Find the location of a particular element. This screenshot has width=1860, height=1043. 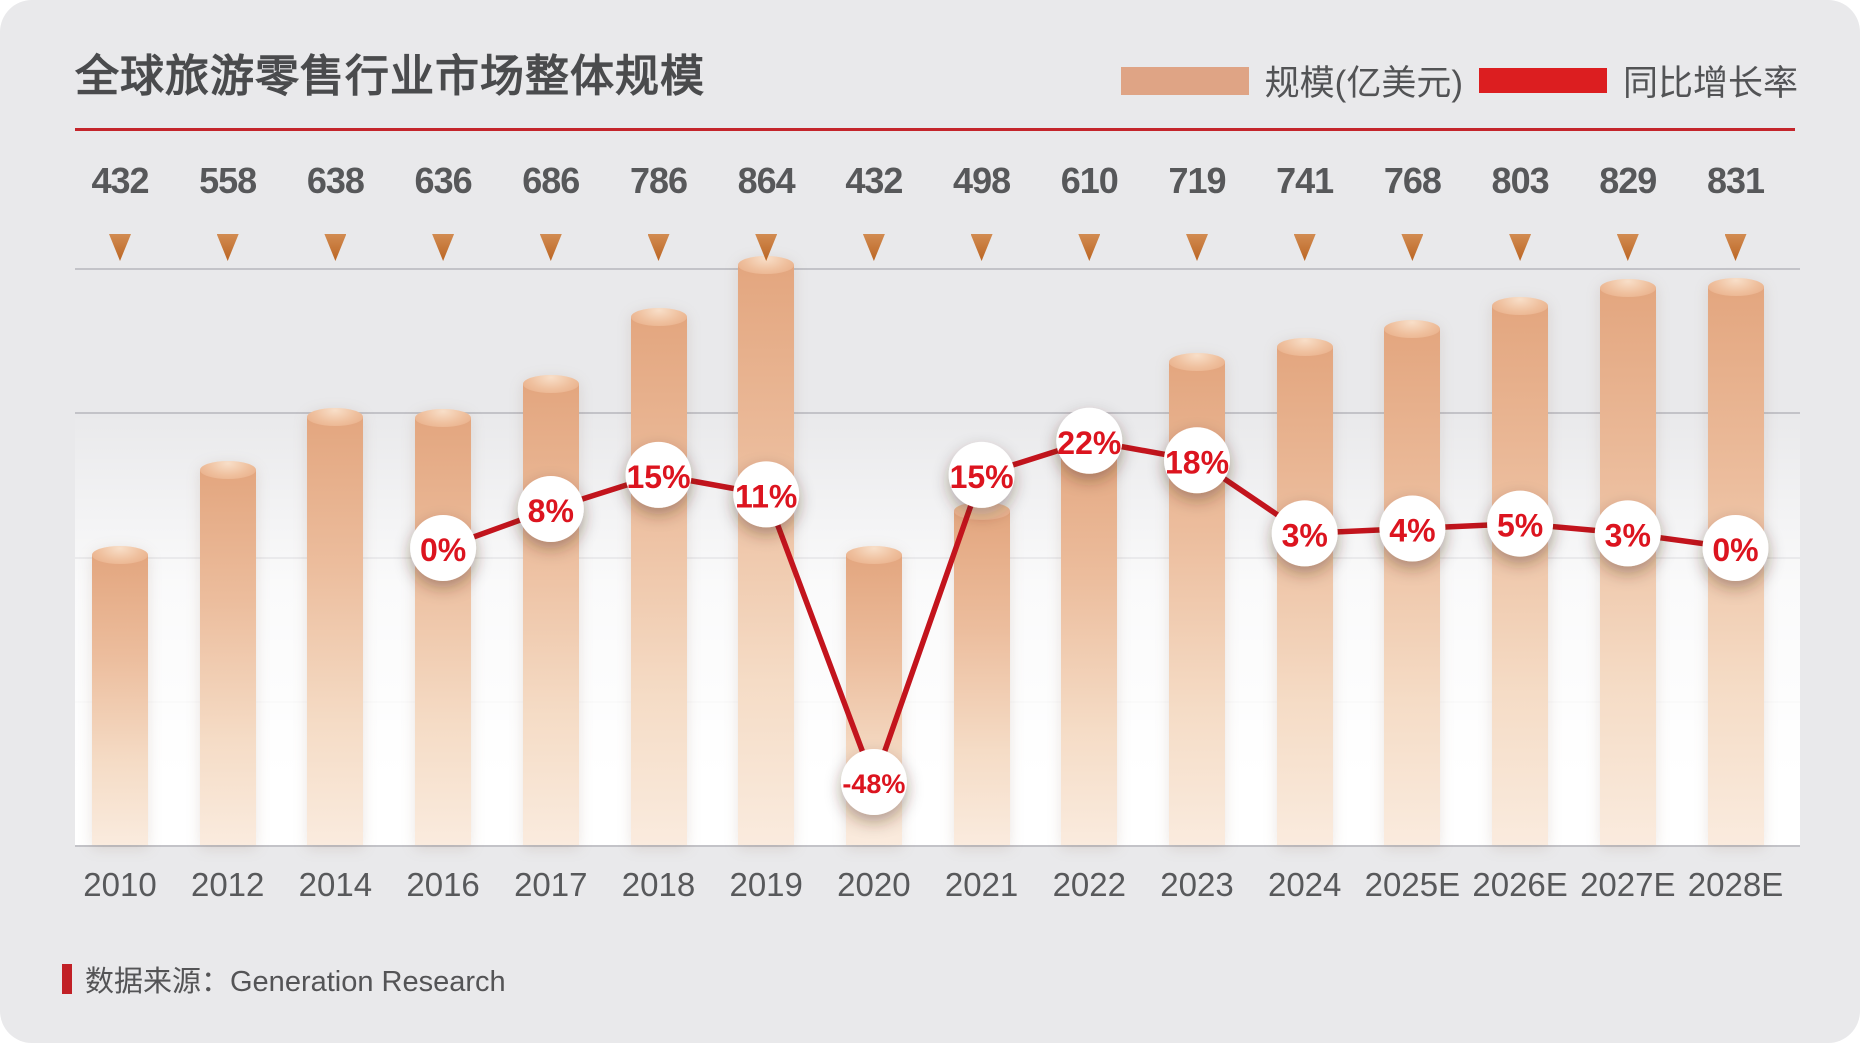

x-label-2020: 2020 is located at coordinates (874, 884).